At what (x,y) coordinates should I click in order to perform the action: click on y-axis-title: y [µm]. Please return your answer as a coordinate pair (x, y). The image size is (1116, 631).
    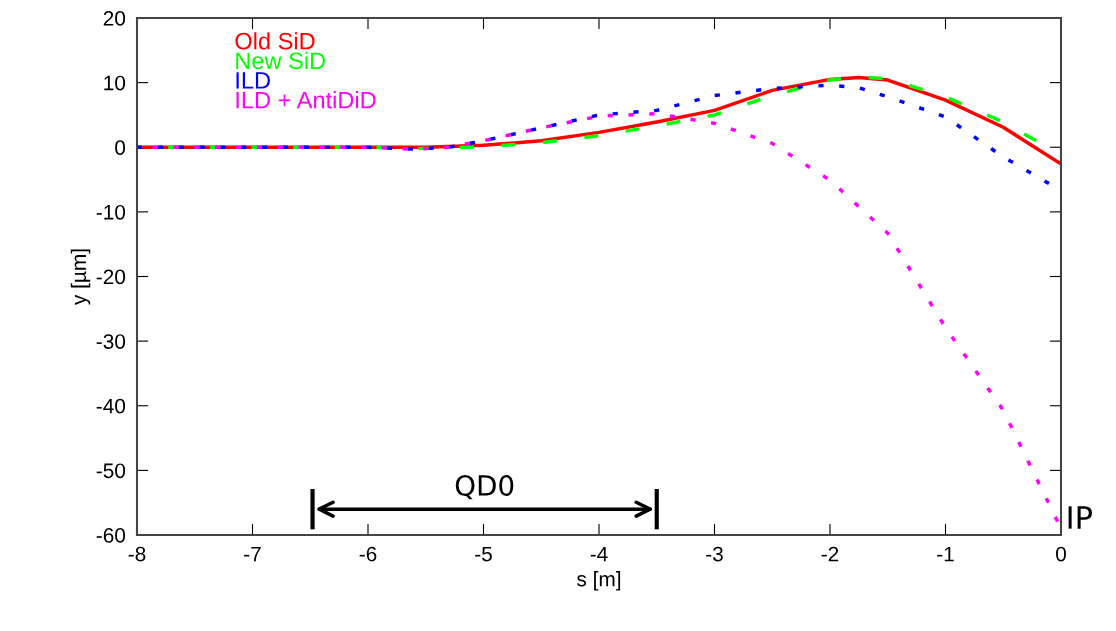
    Looking at the image, I should click on (80, 277).